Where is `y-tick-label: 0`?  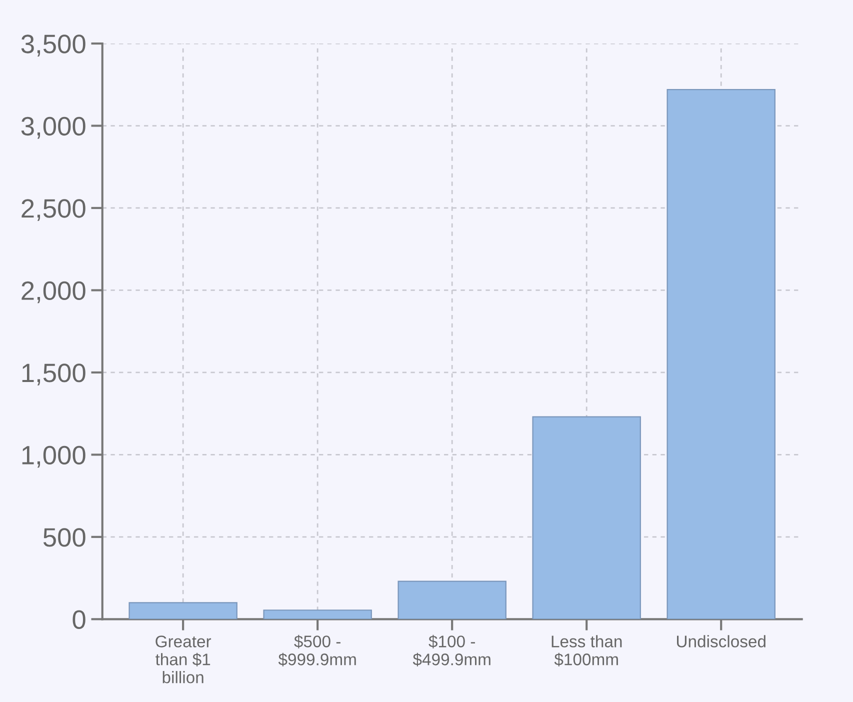
y-tick-label: 0 is located at coordinates (79, 619).